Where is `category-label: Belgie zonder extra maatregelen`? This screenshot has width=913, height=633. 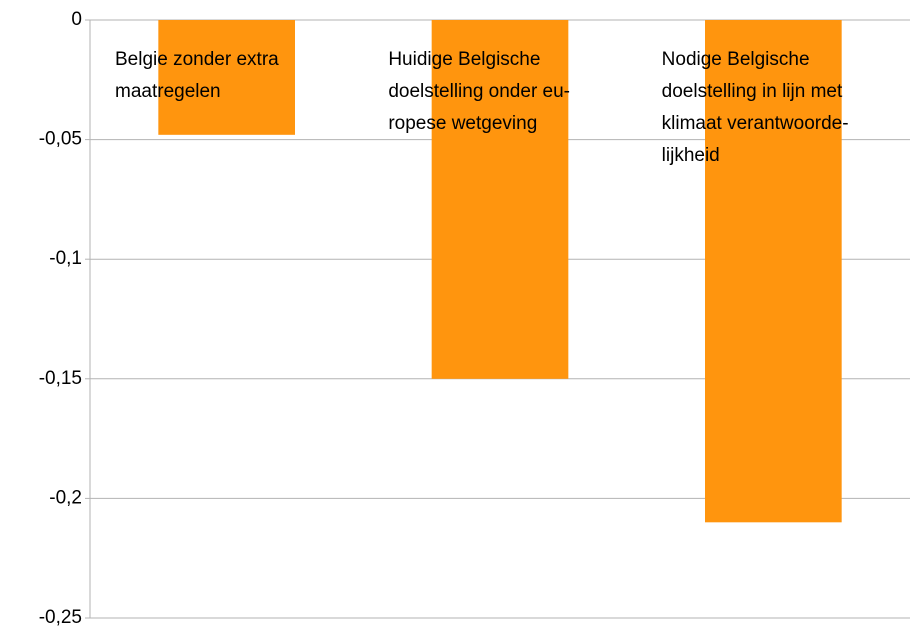 category-label: Belgie zonder extra maatregelen is located at coordinates (197, 75).